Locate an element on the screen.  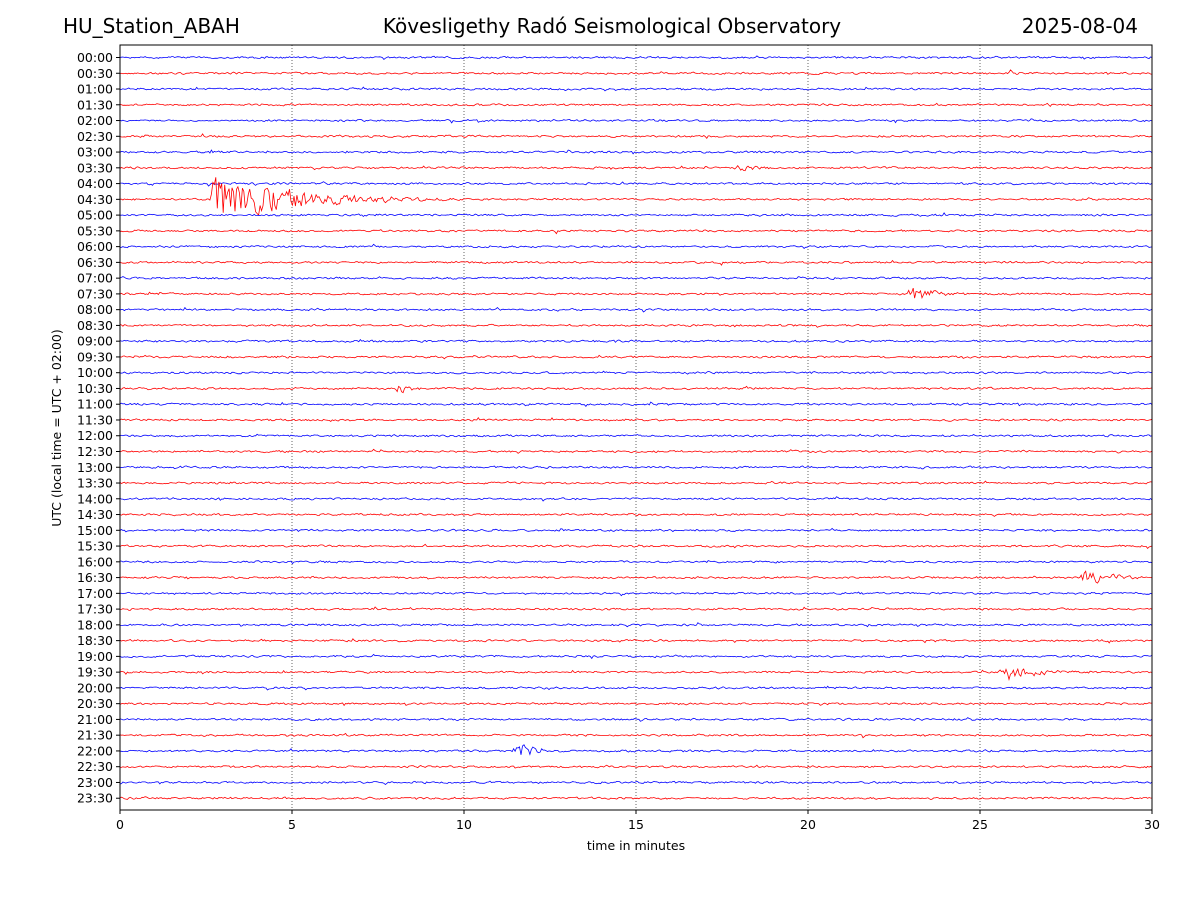
y-tick-label: 23:00 is located at coordinates (95, 782).